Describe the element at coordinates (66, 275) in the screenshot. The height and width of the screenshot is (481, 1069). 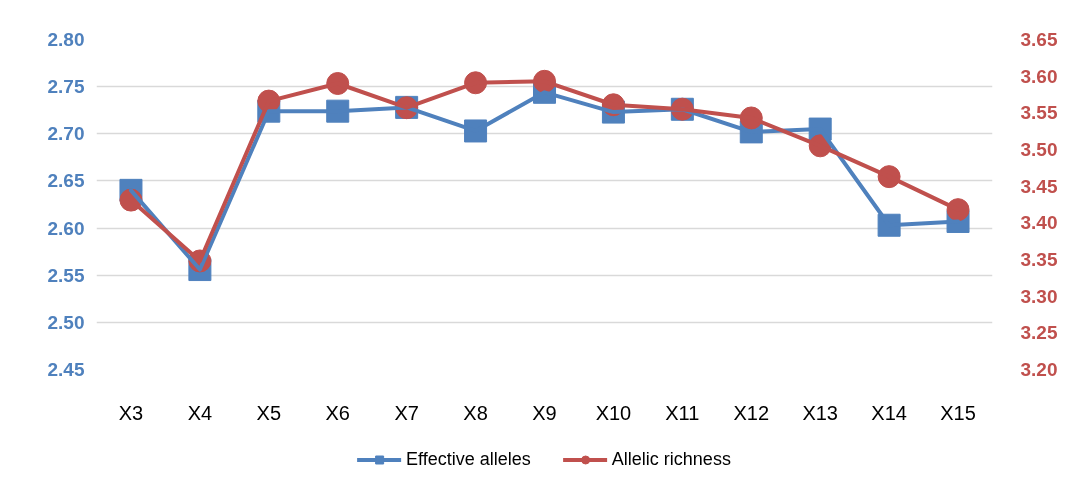
I see `y-tick-label: 2.55` at that location.